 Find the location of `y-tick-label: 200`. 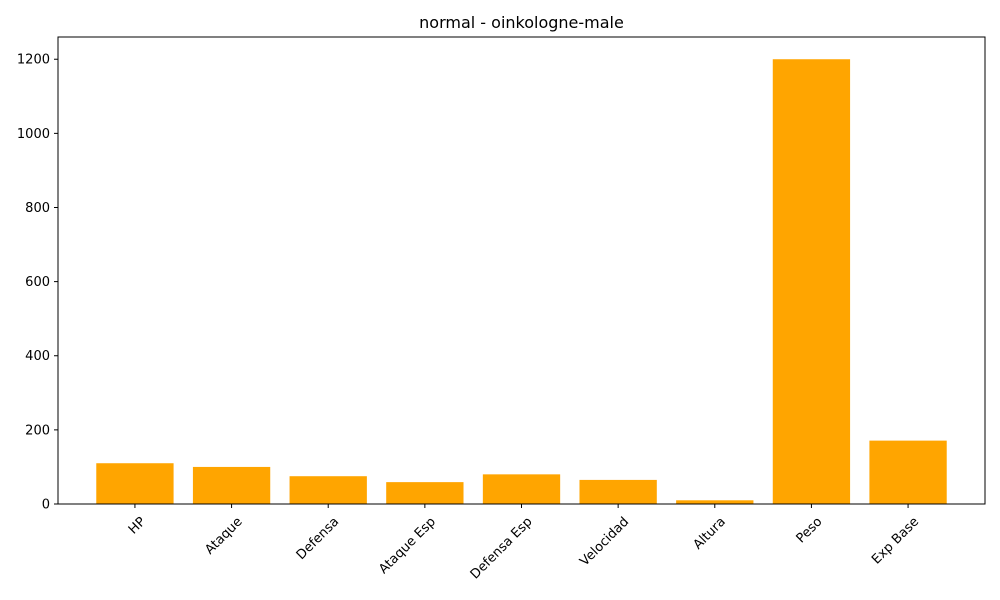

y-tick-label: 200 is located at coordinates (37, 430).